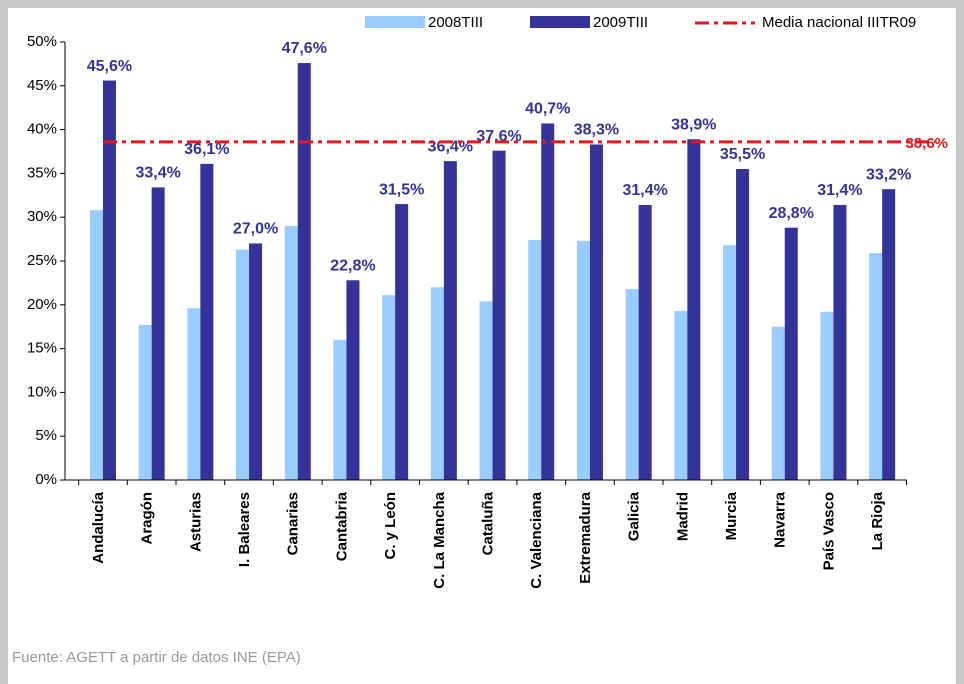 The height and width of the screenshot is (684, 964). Describe the element at coordinates (926, 143) in the screenshot. I see `reference-label: 38,6%` at that location.